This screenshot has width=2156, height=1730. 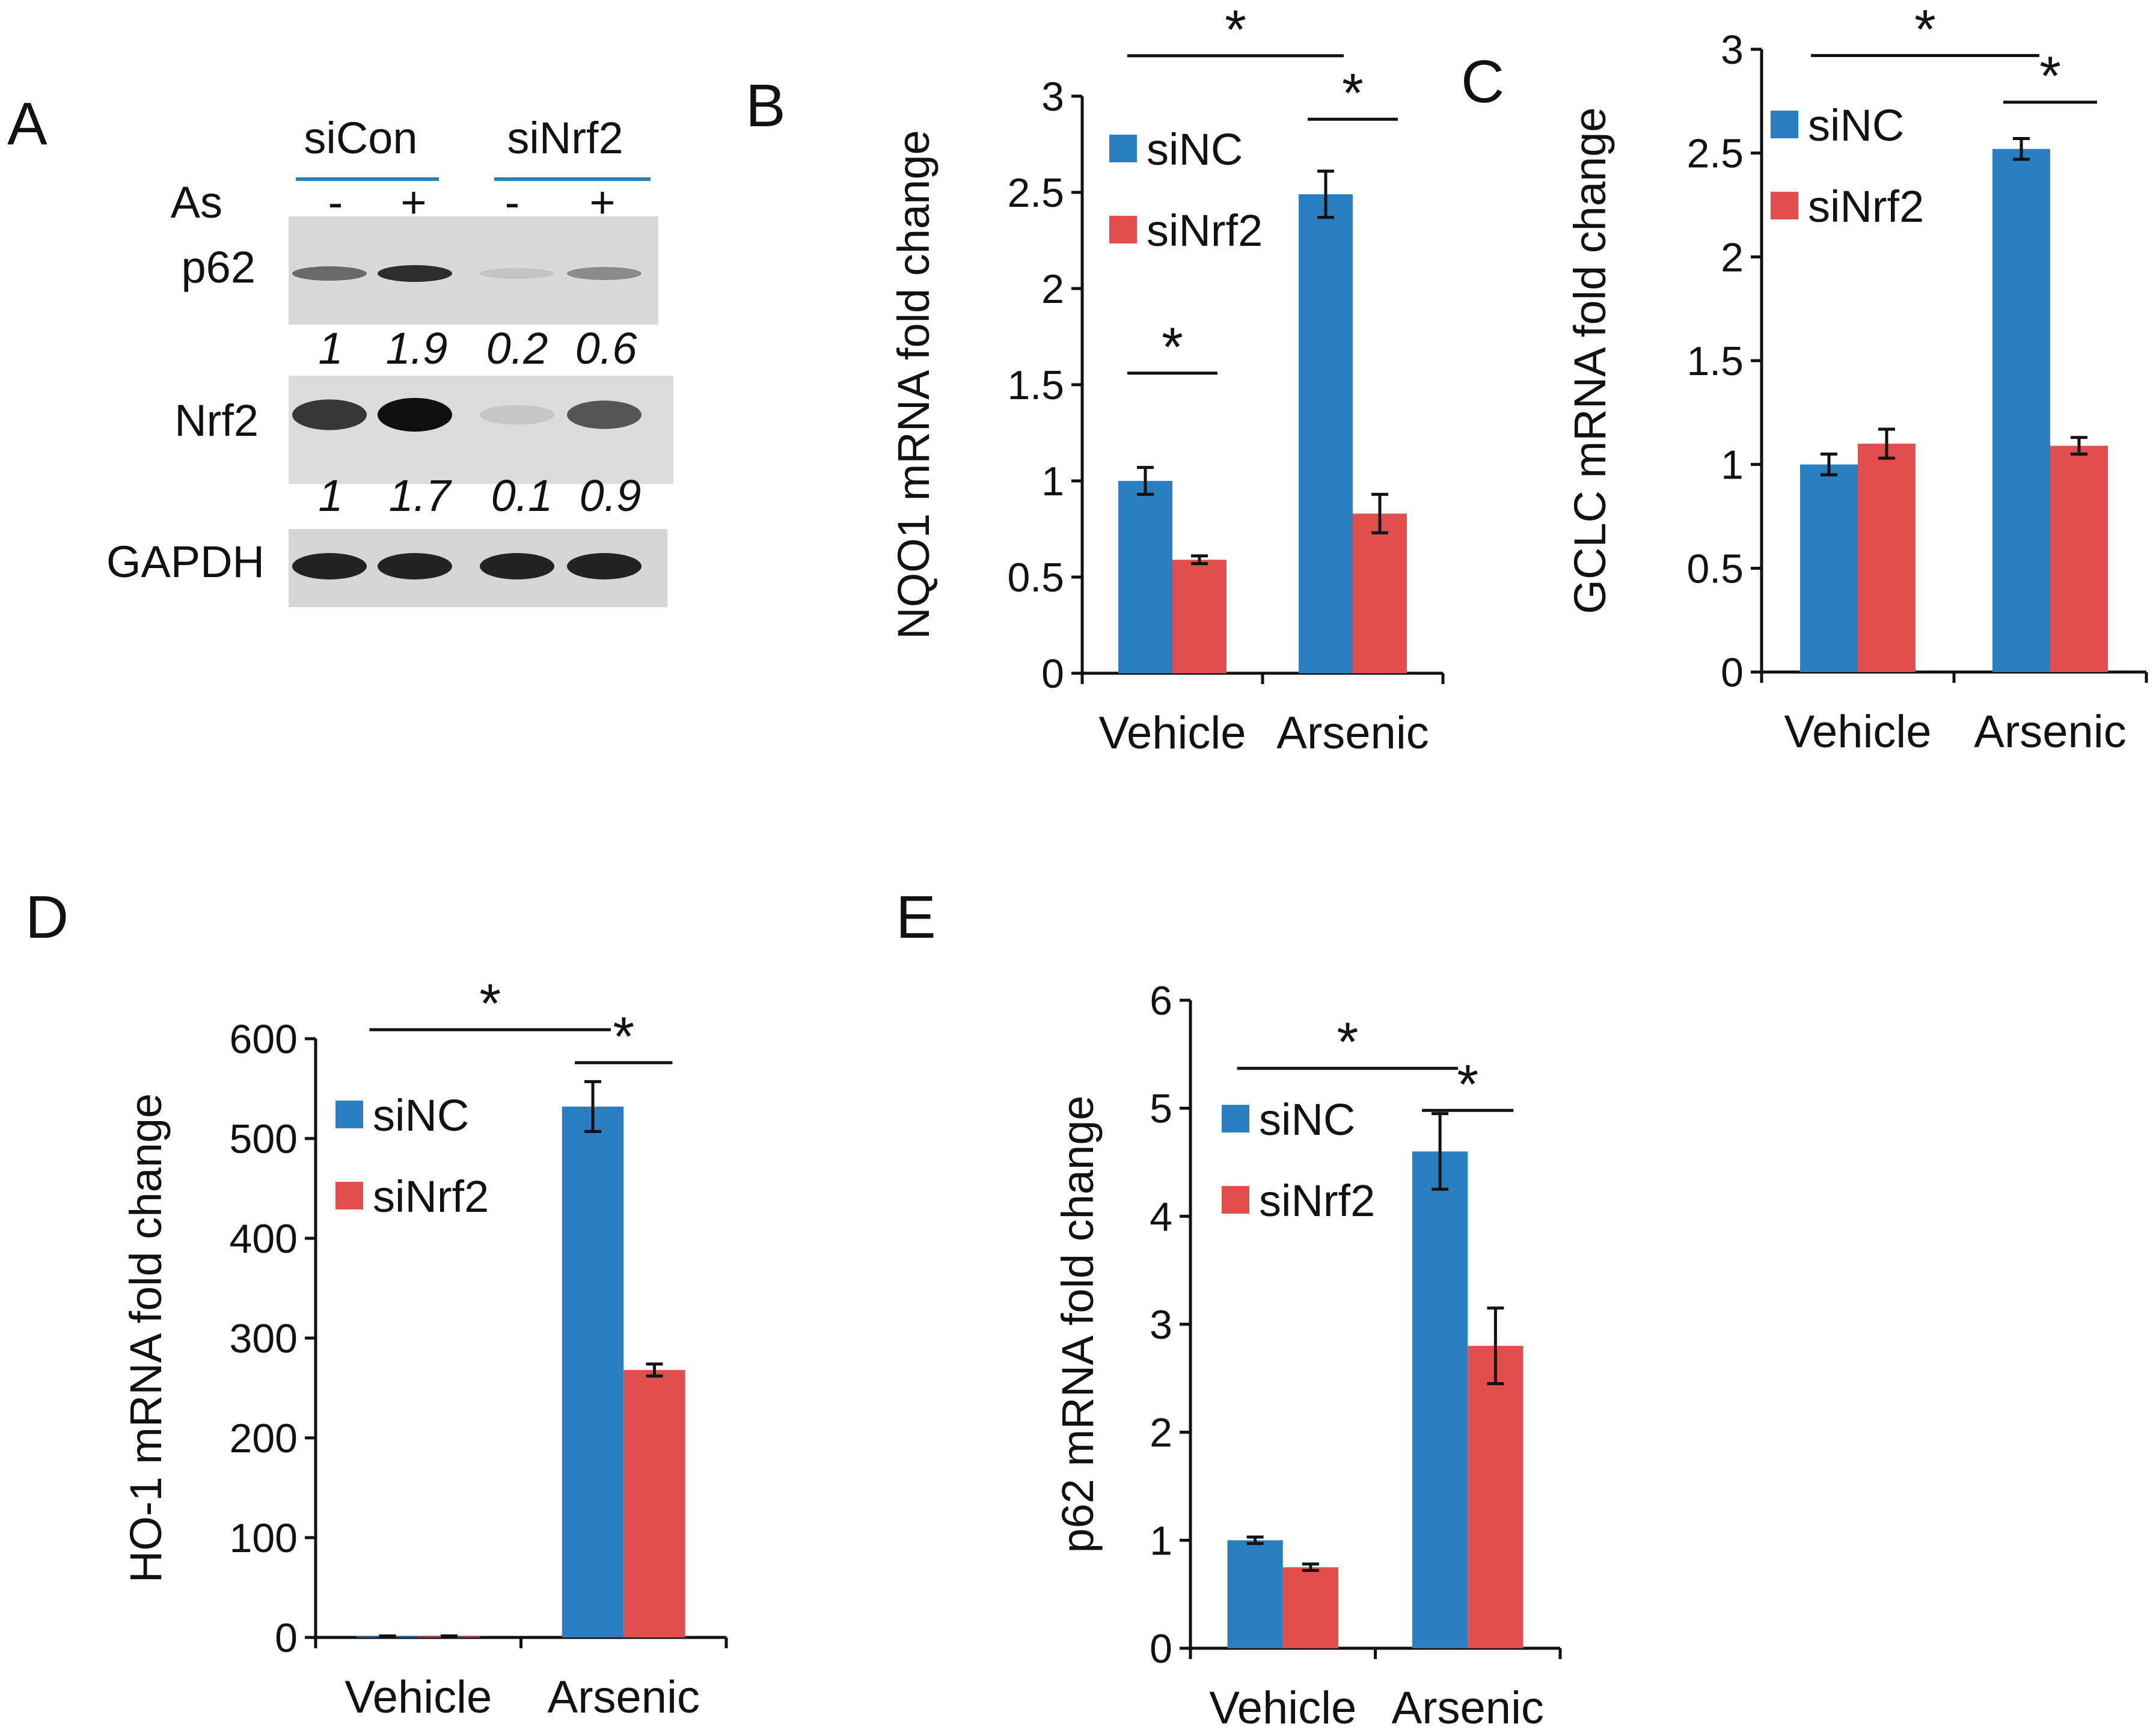 What do you see at coordinates (1732, 672) in the screenshot?
I see `y-tick-label-c: 0` at bounding box center [1732, 672].